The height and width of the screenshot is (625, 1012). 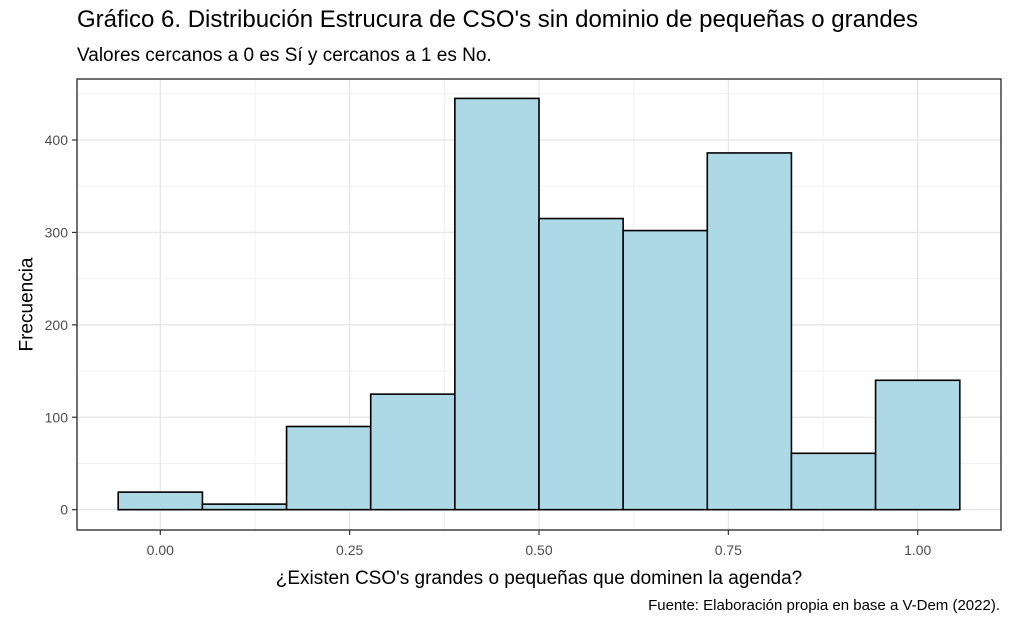 I want to click on y-axis: 0 100 200 300 400, so click(x=61, y=325).